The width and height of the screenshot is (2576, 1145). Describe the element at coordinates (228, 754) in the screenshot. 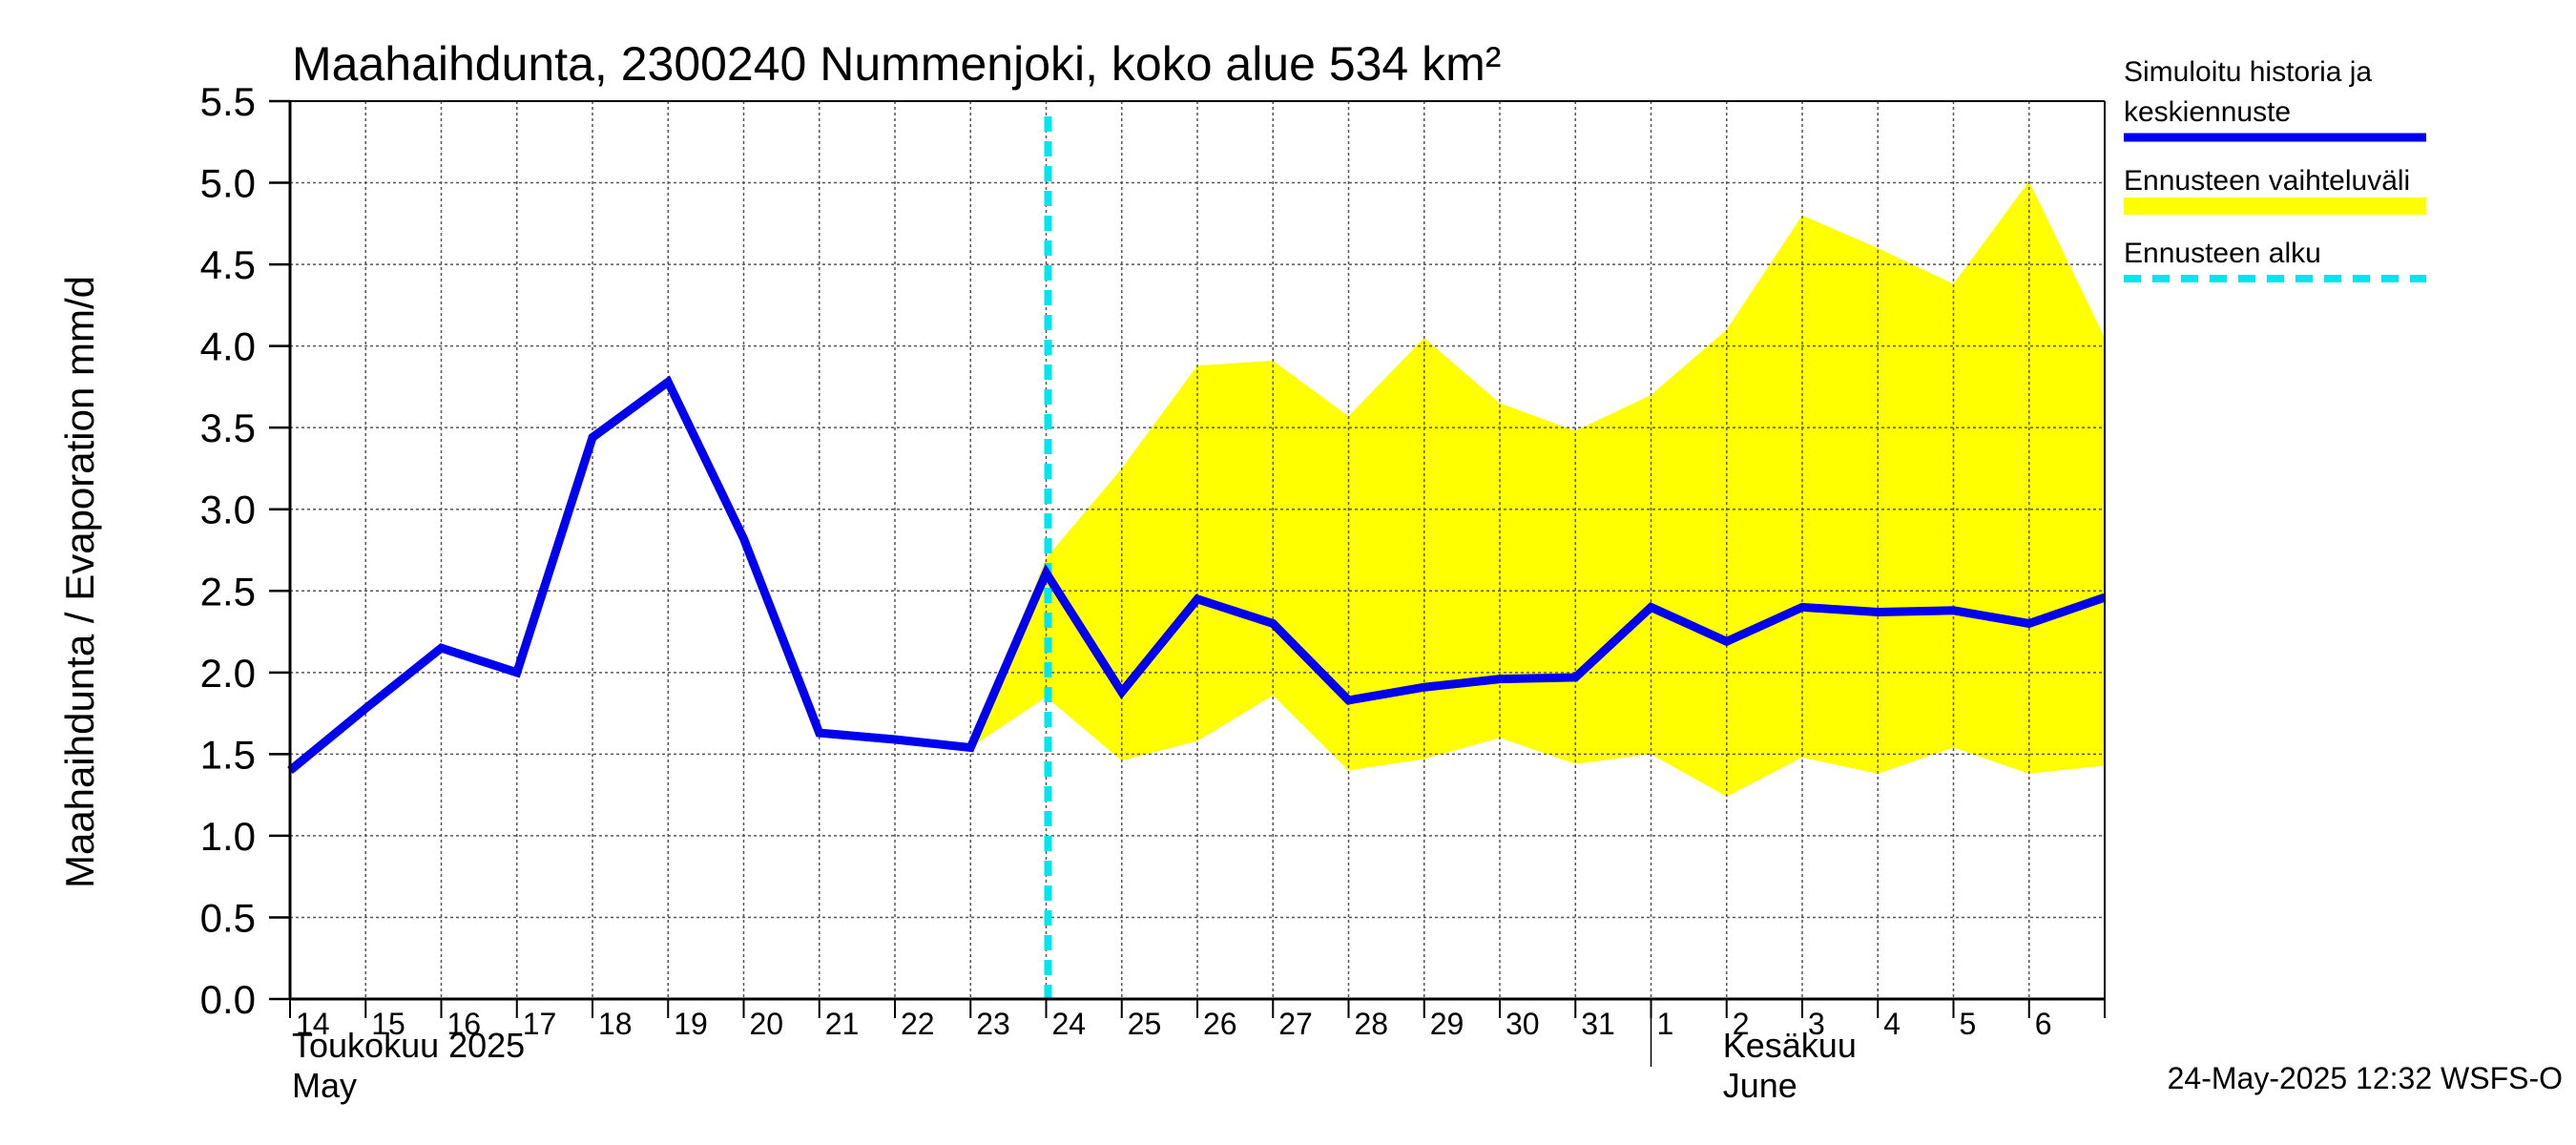

I see `y-tick-label: 1.5` at that location.